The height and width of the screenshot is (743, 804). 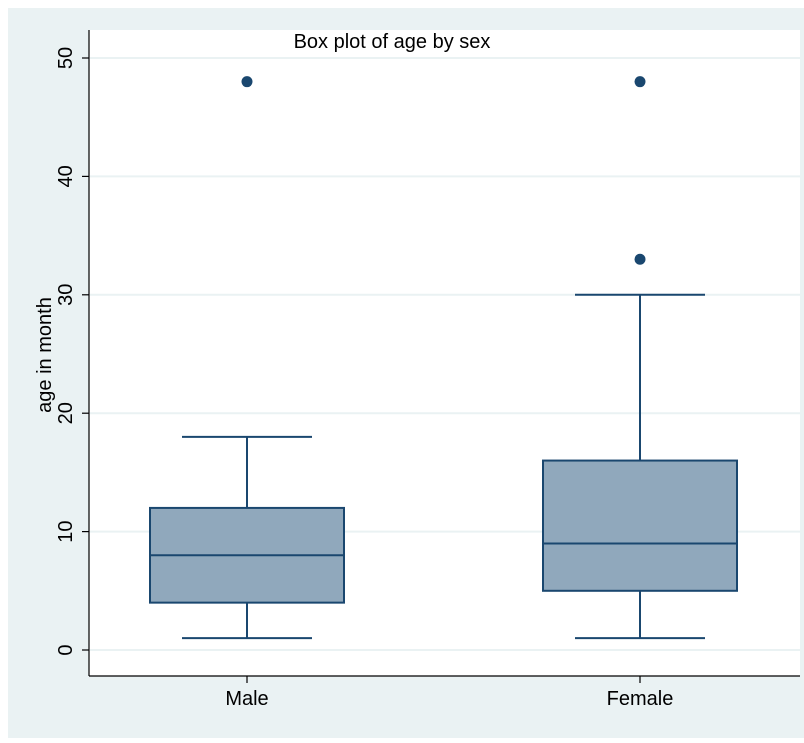 What do you see at coordinates (246, 699) in the screenshot?
I see `x-tick-label: Male` at bounding box center [246, 699].